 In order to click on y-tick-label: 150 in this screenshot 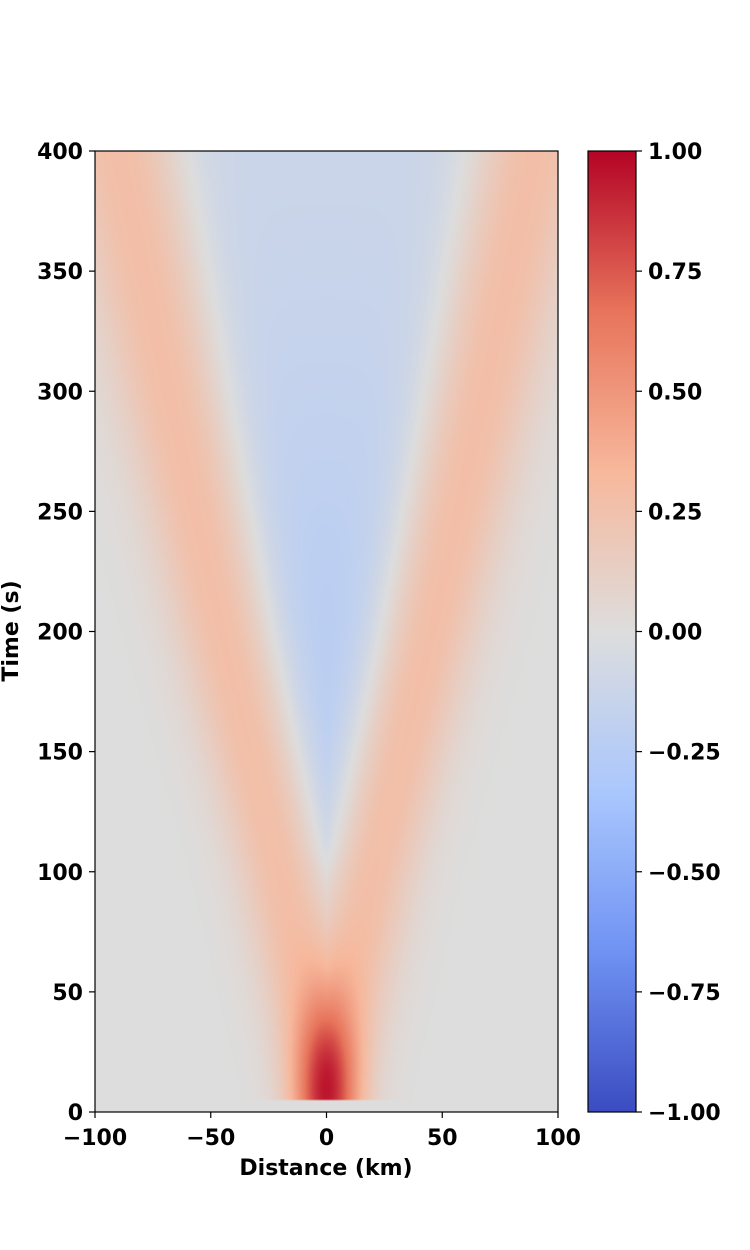, I will do `click(60, 753)`.